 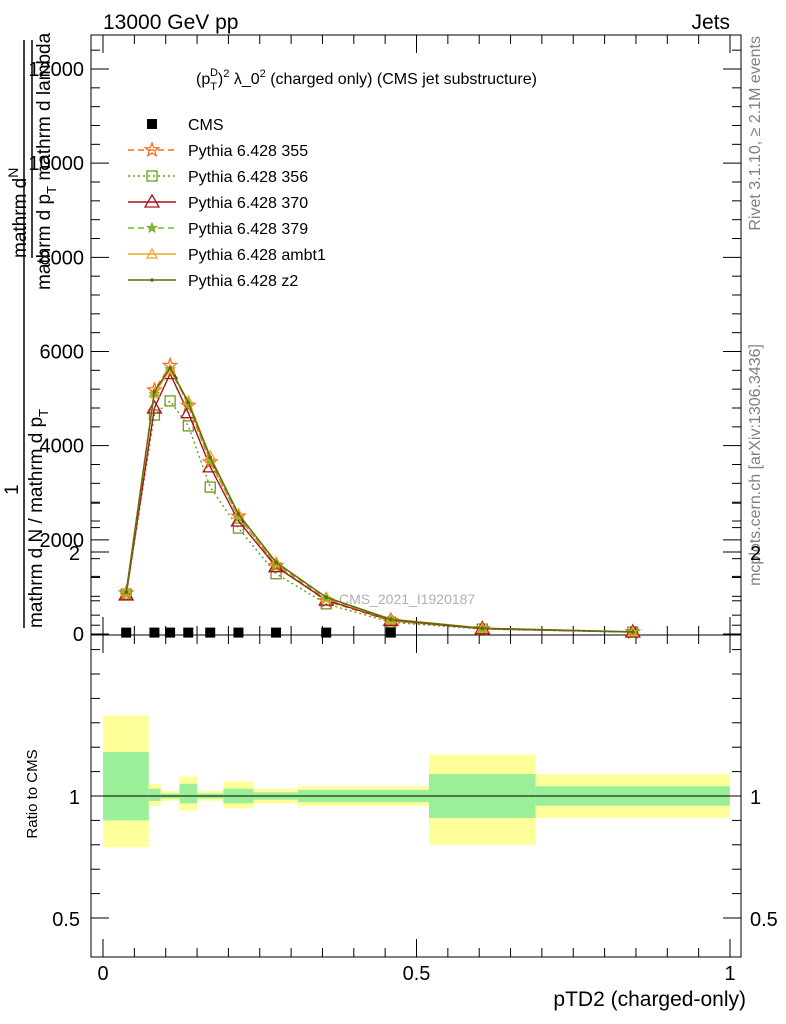 What do you see at coordinates (401, 79) in the screenshot?
I see `title-end: (charged only) (CMS jet substructure)` at bounding box center [401, 79].